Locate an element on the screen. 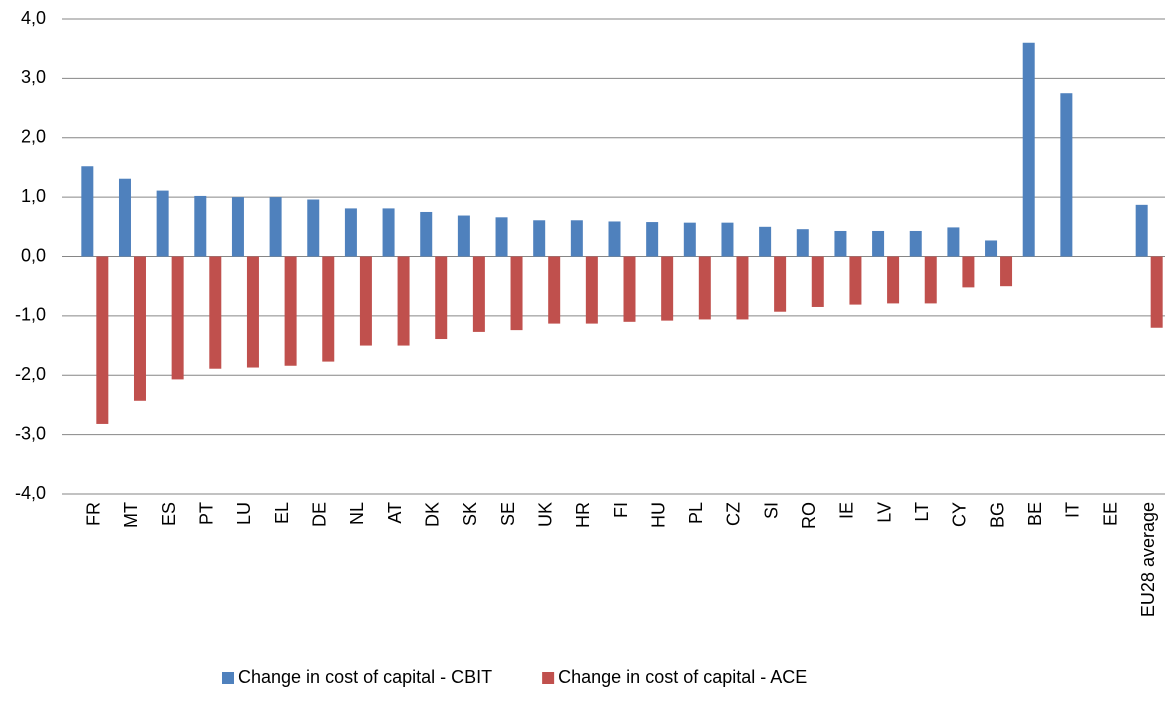 The height and width of the screenshot is (715, 1168). x-tick-label: HU is located at coordinates (658, 515).